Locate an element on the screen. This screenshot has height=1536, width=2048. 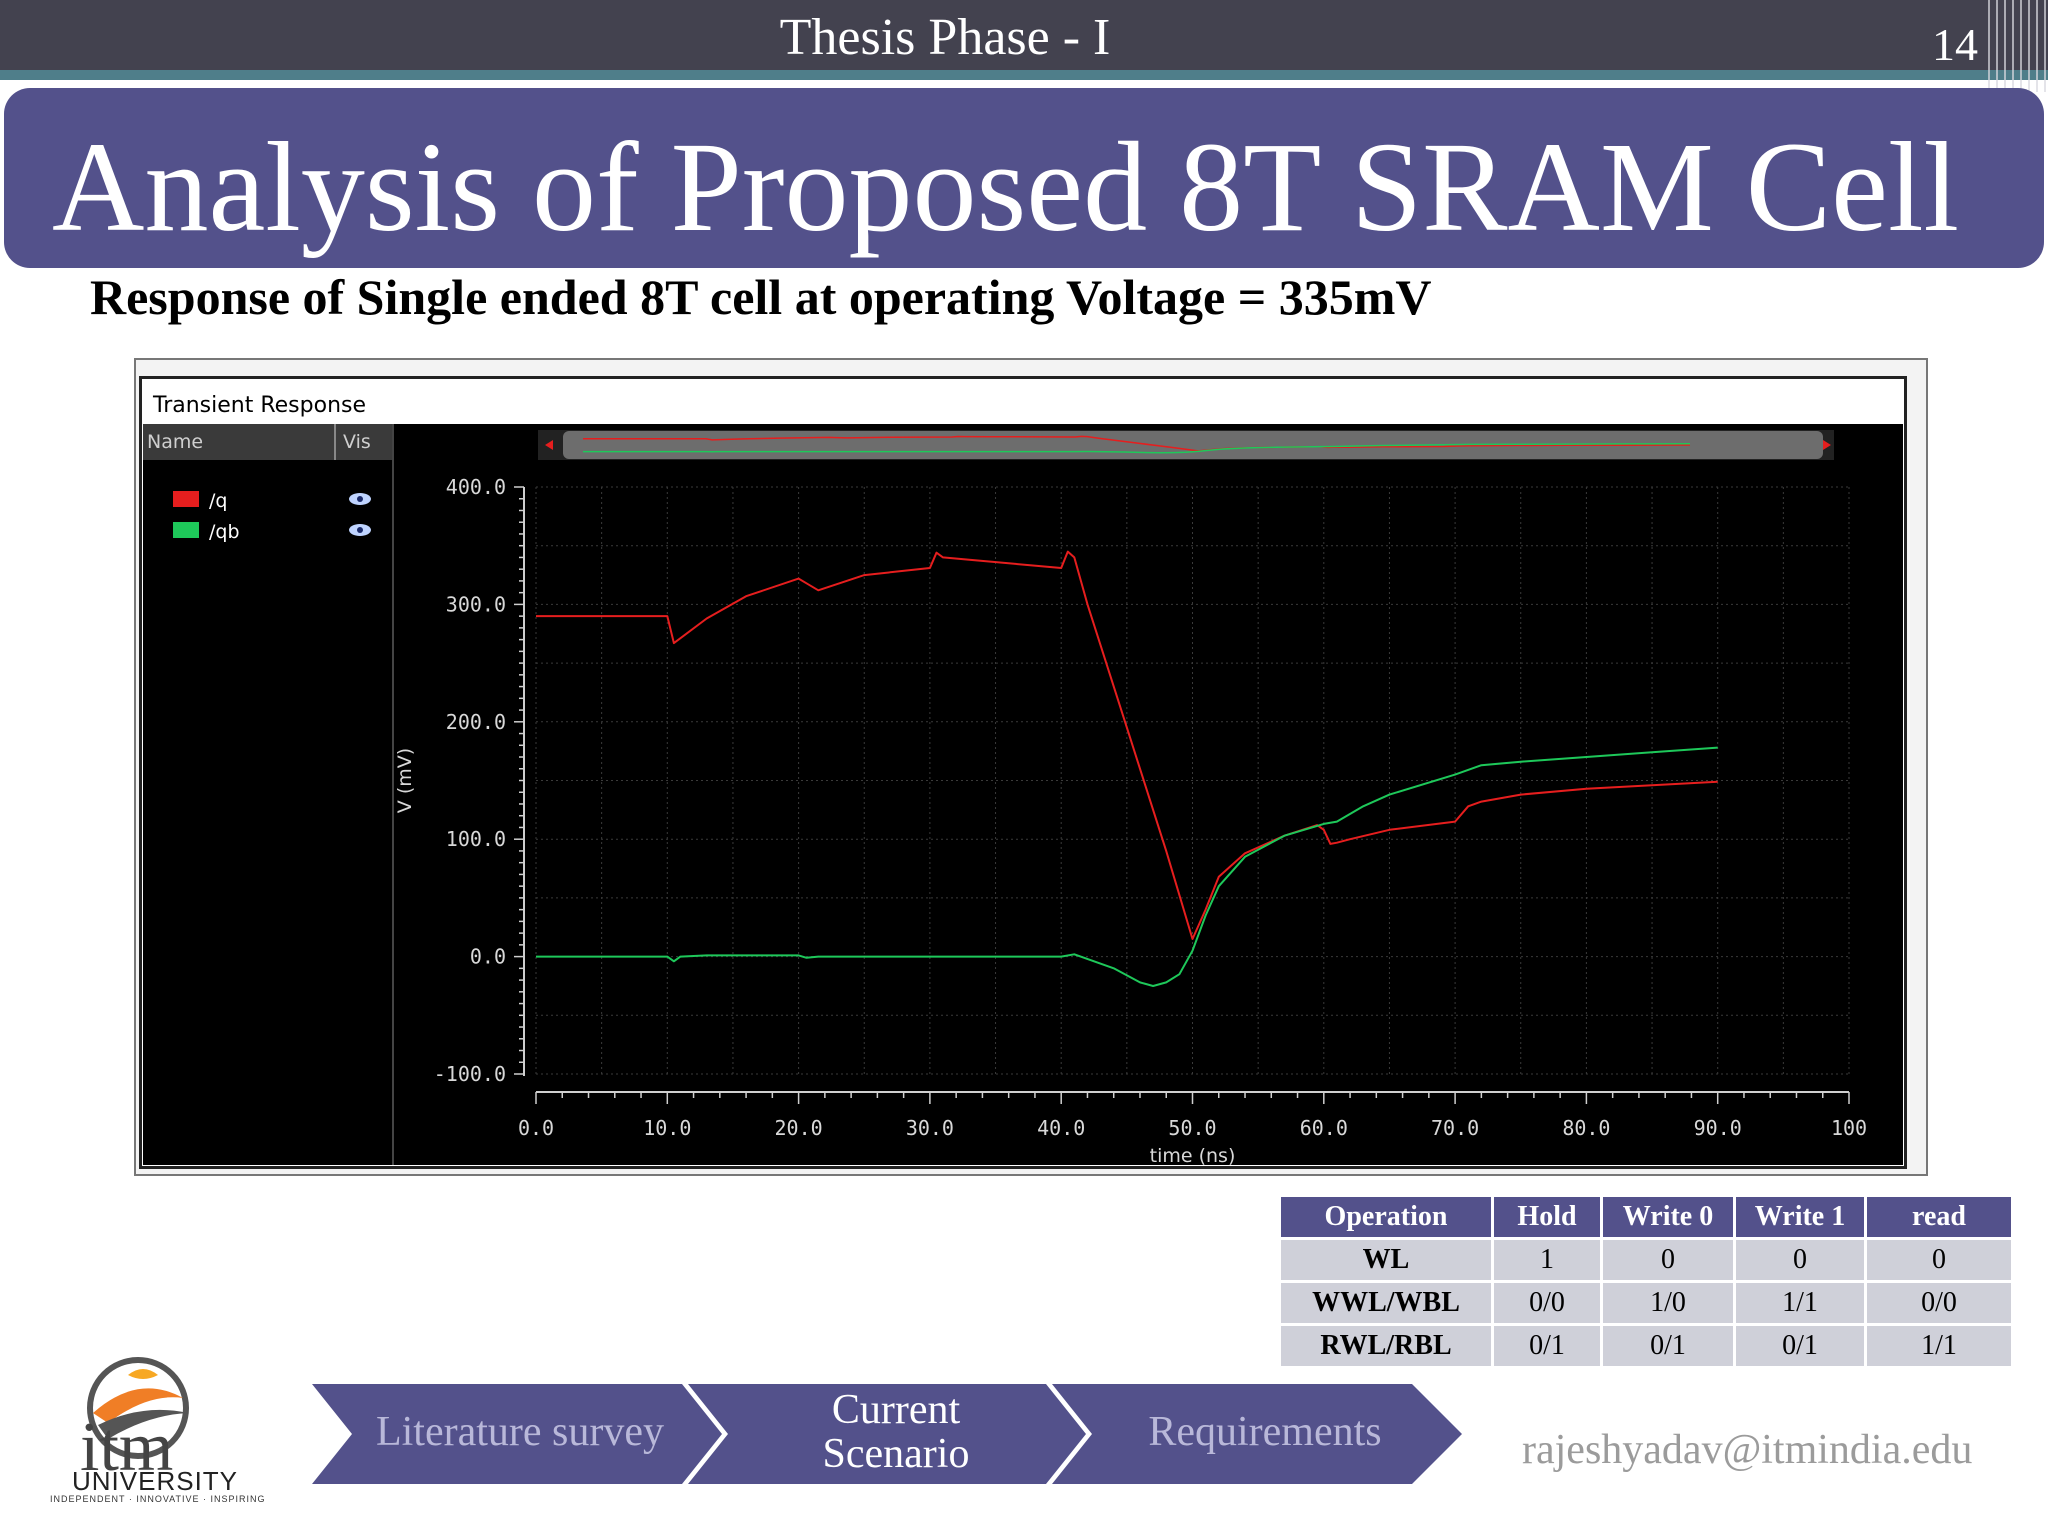
table-header-cell: Operation is located at coordinates (1386, 1217).